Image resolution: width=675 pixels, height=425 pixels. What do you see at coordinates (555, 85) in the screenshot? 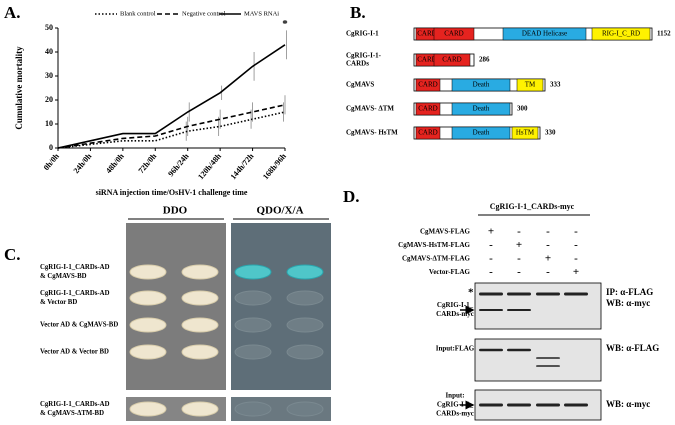
I see `protein-length: 333` at bounding box center [555, 85].